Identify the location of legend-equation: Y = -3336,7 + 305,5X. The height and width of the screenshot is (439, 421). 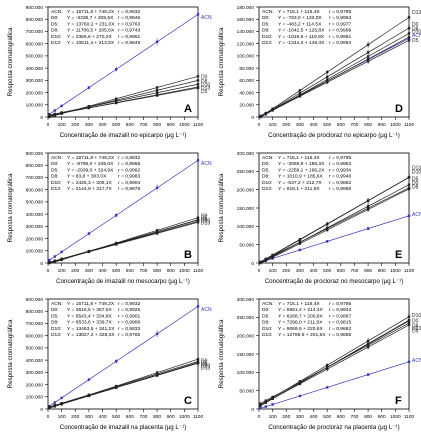
(90, 18).